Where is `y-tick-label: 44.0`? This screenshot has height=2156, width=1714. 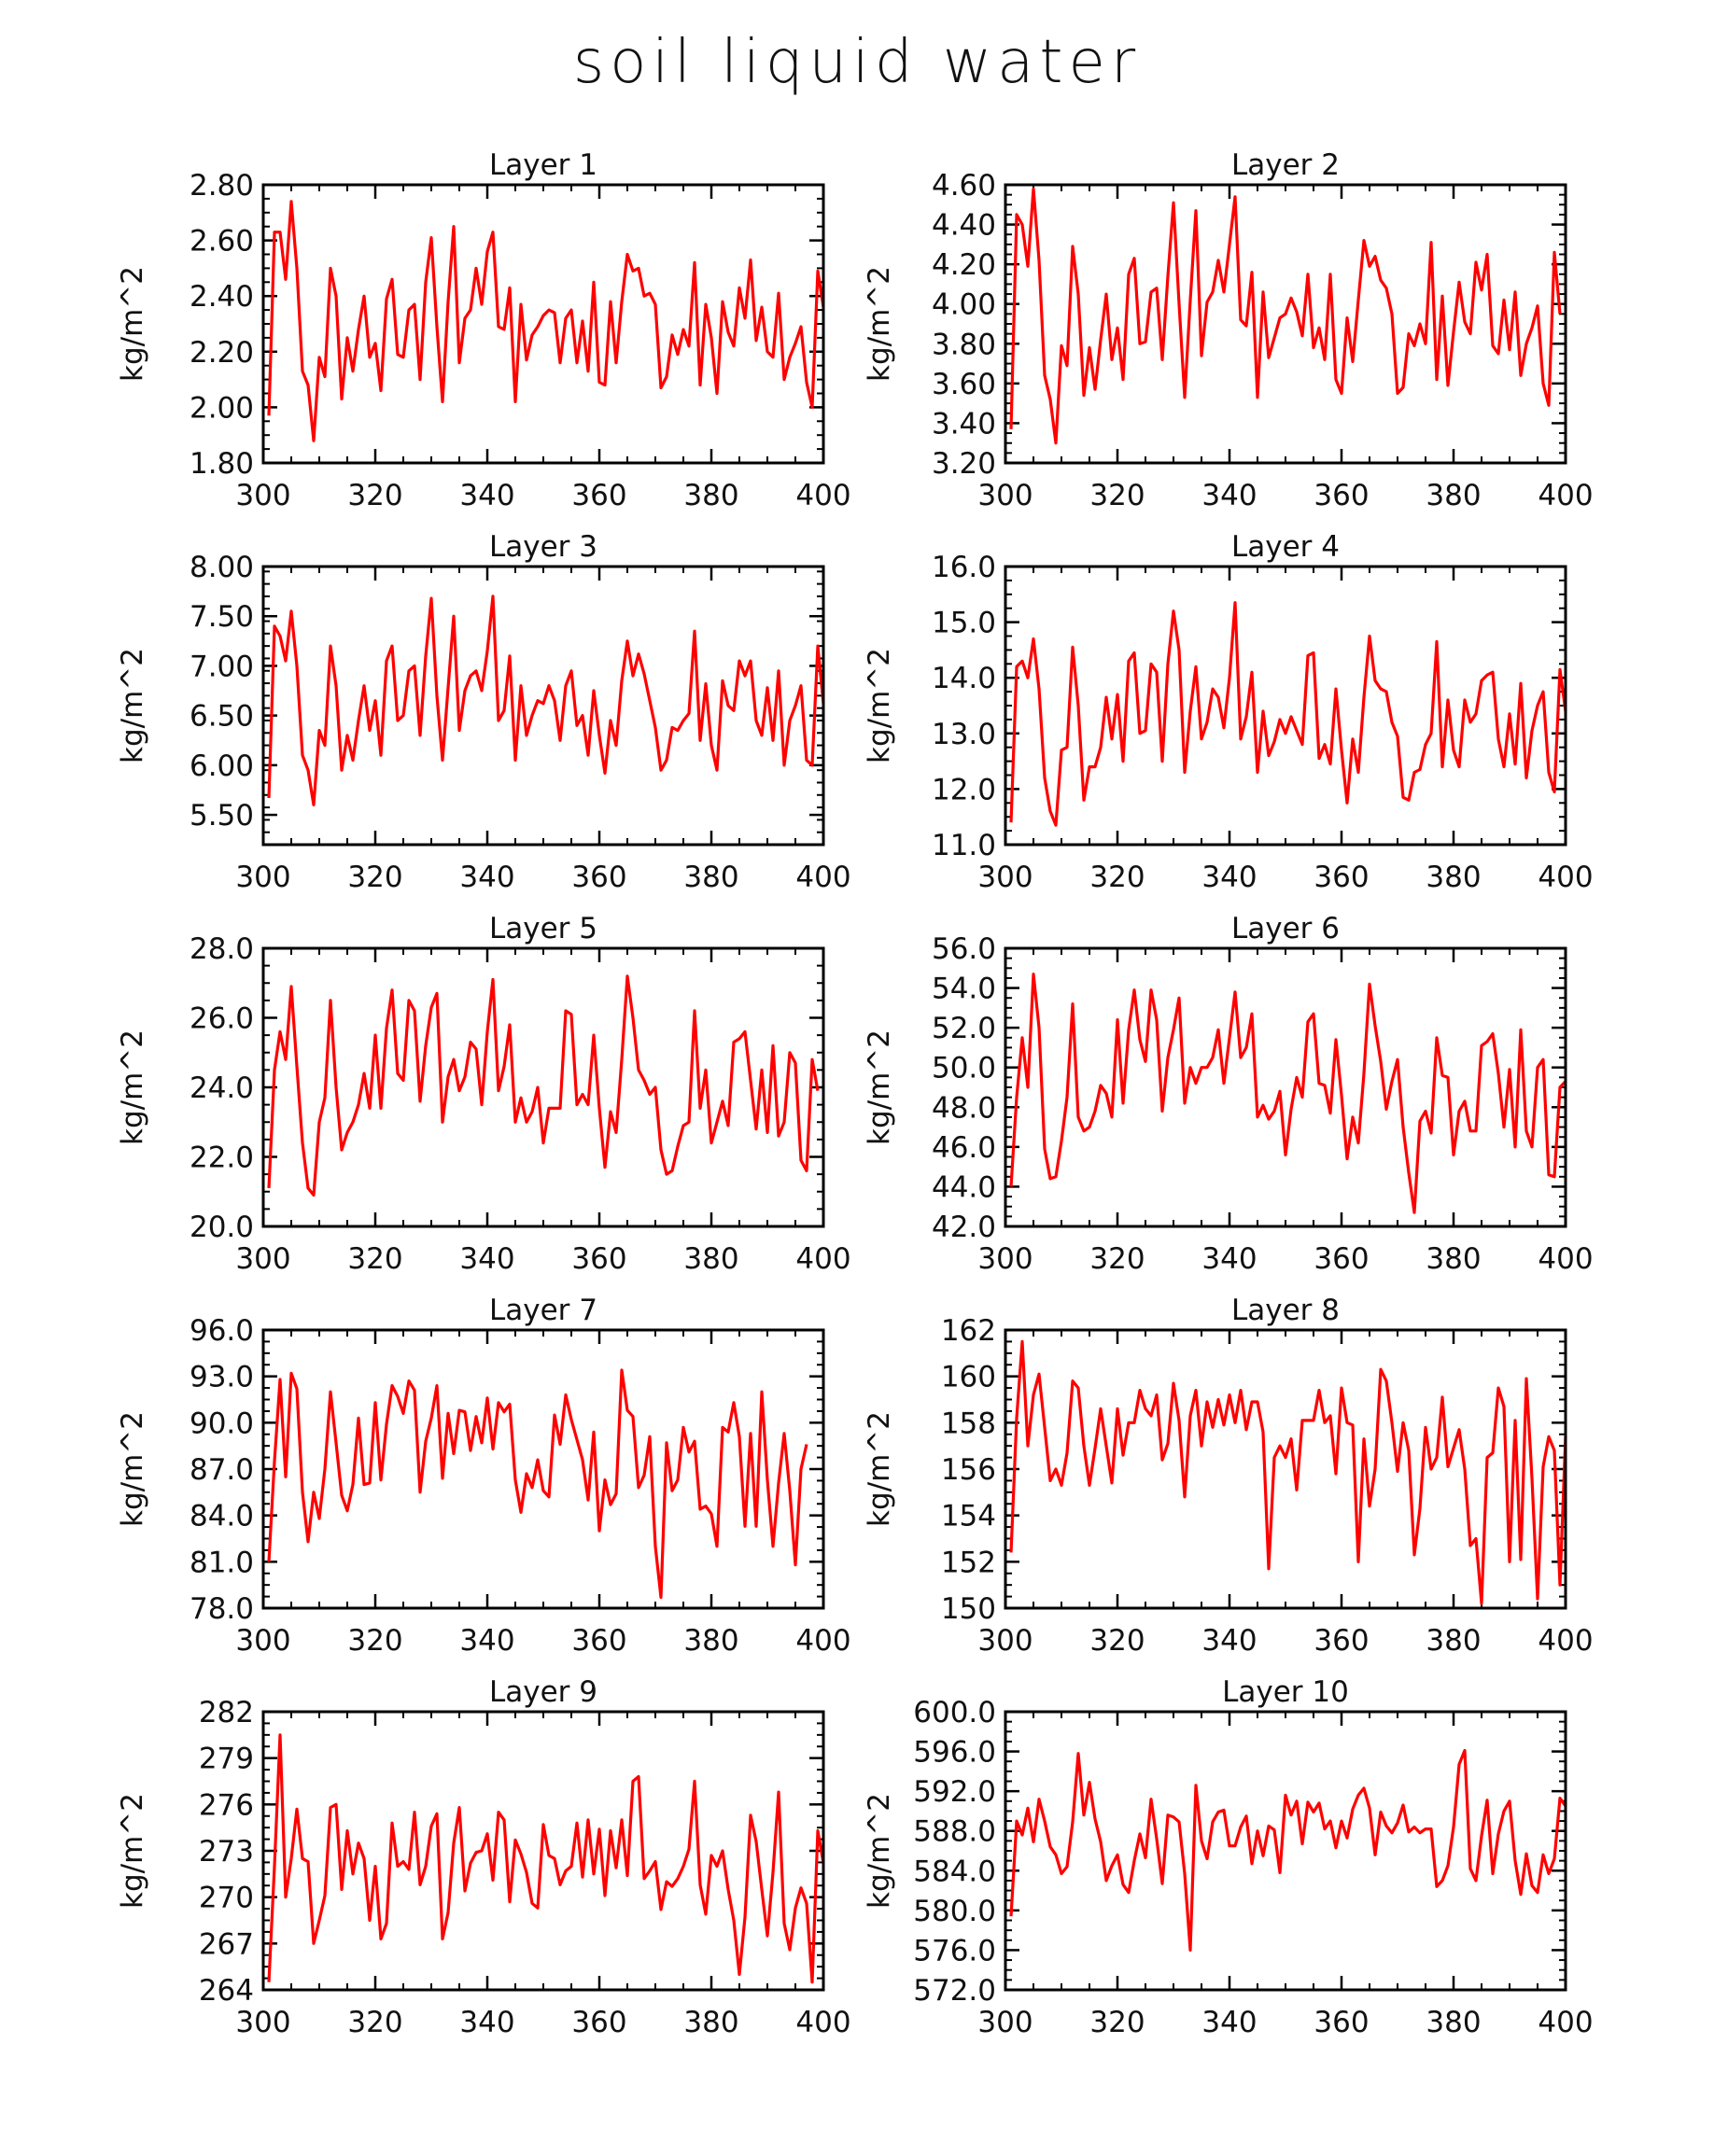 y-tick-label: 44.0 is located at coordinates (964, 1187).